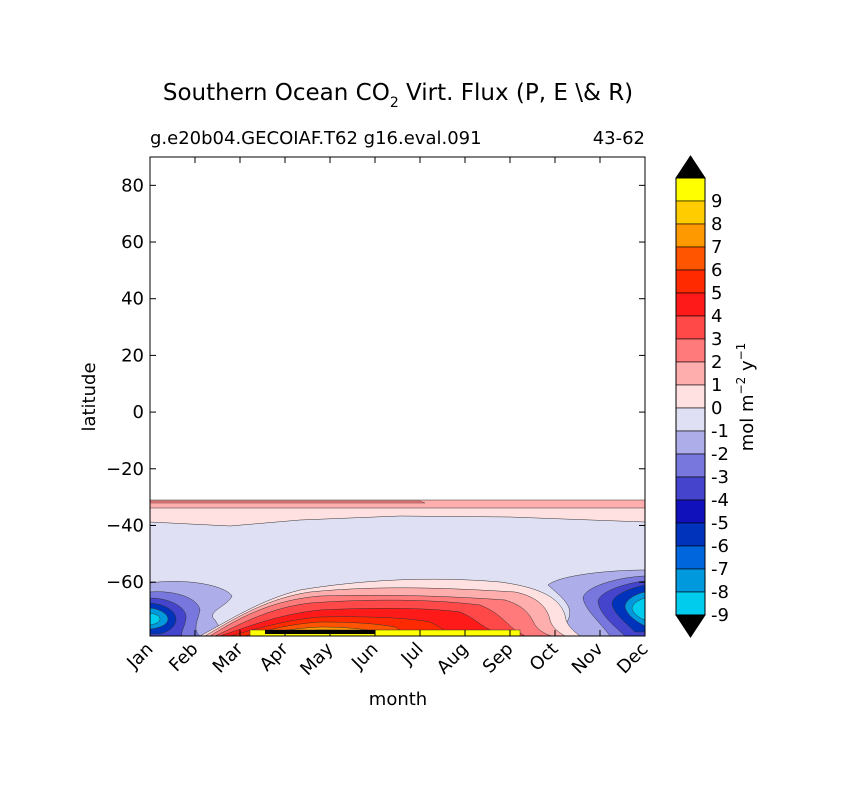 The height and width of the screenshot is (788, 841). I want to click on contour-2-sliver, so click(288, 502).